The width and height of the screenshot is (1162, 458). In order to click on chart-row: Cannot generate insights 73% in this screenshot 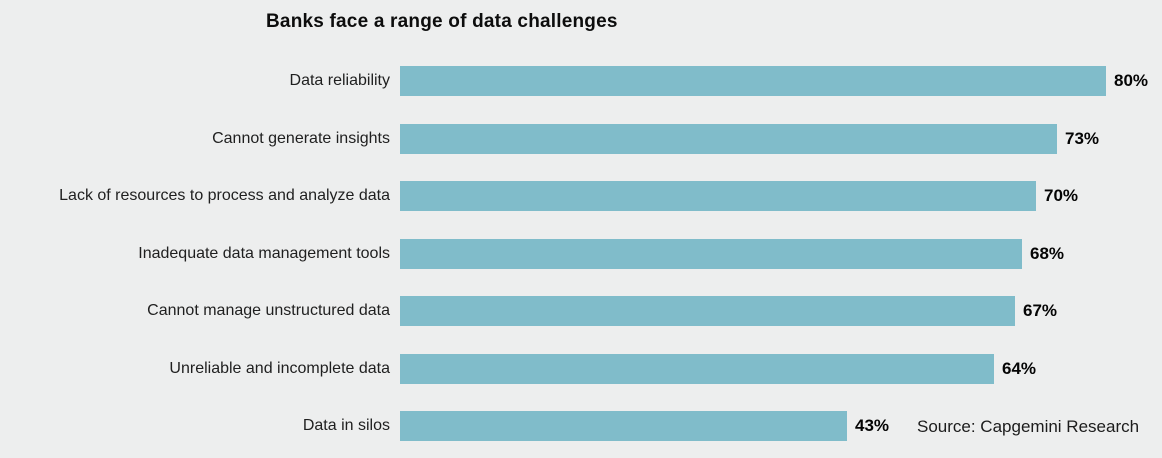, I will do `click(550, 138)`.